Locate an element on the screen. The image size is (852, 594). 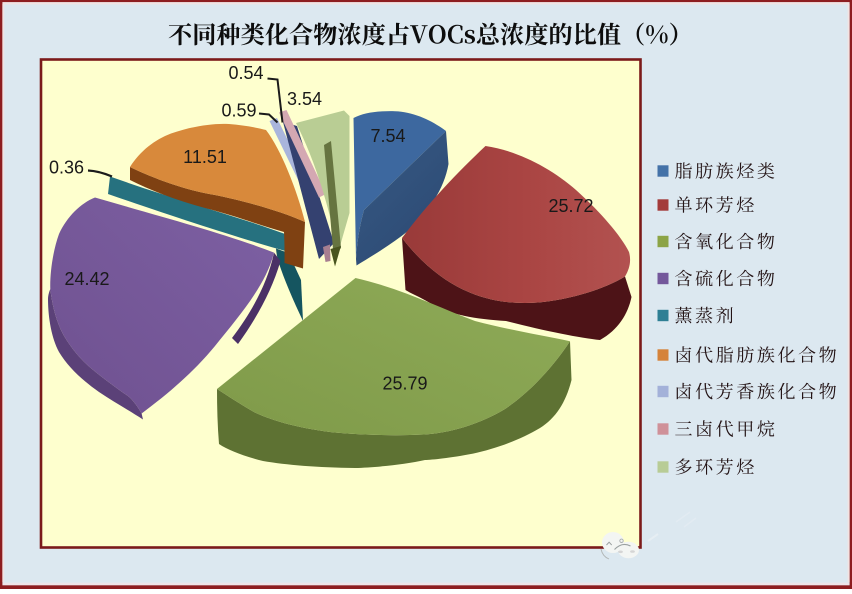
svg-text: 0.36 is located at coordinates (66, 168).